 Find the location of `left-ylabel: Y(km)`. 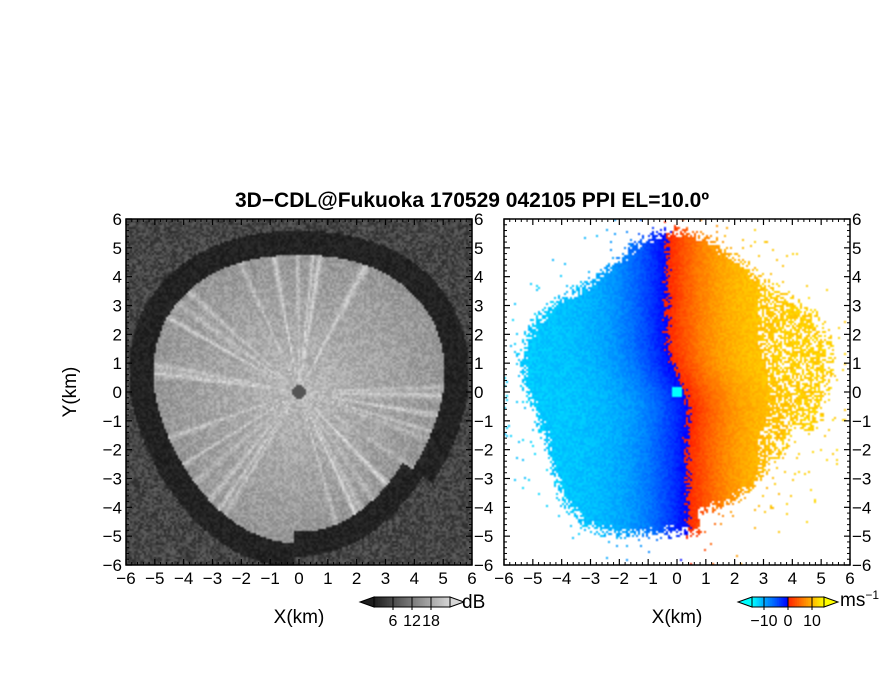

left-ylabel: Y(km) is located at coordinates (70, 392).